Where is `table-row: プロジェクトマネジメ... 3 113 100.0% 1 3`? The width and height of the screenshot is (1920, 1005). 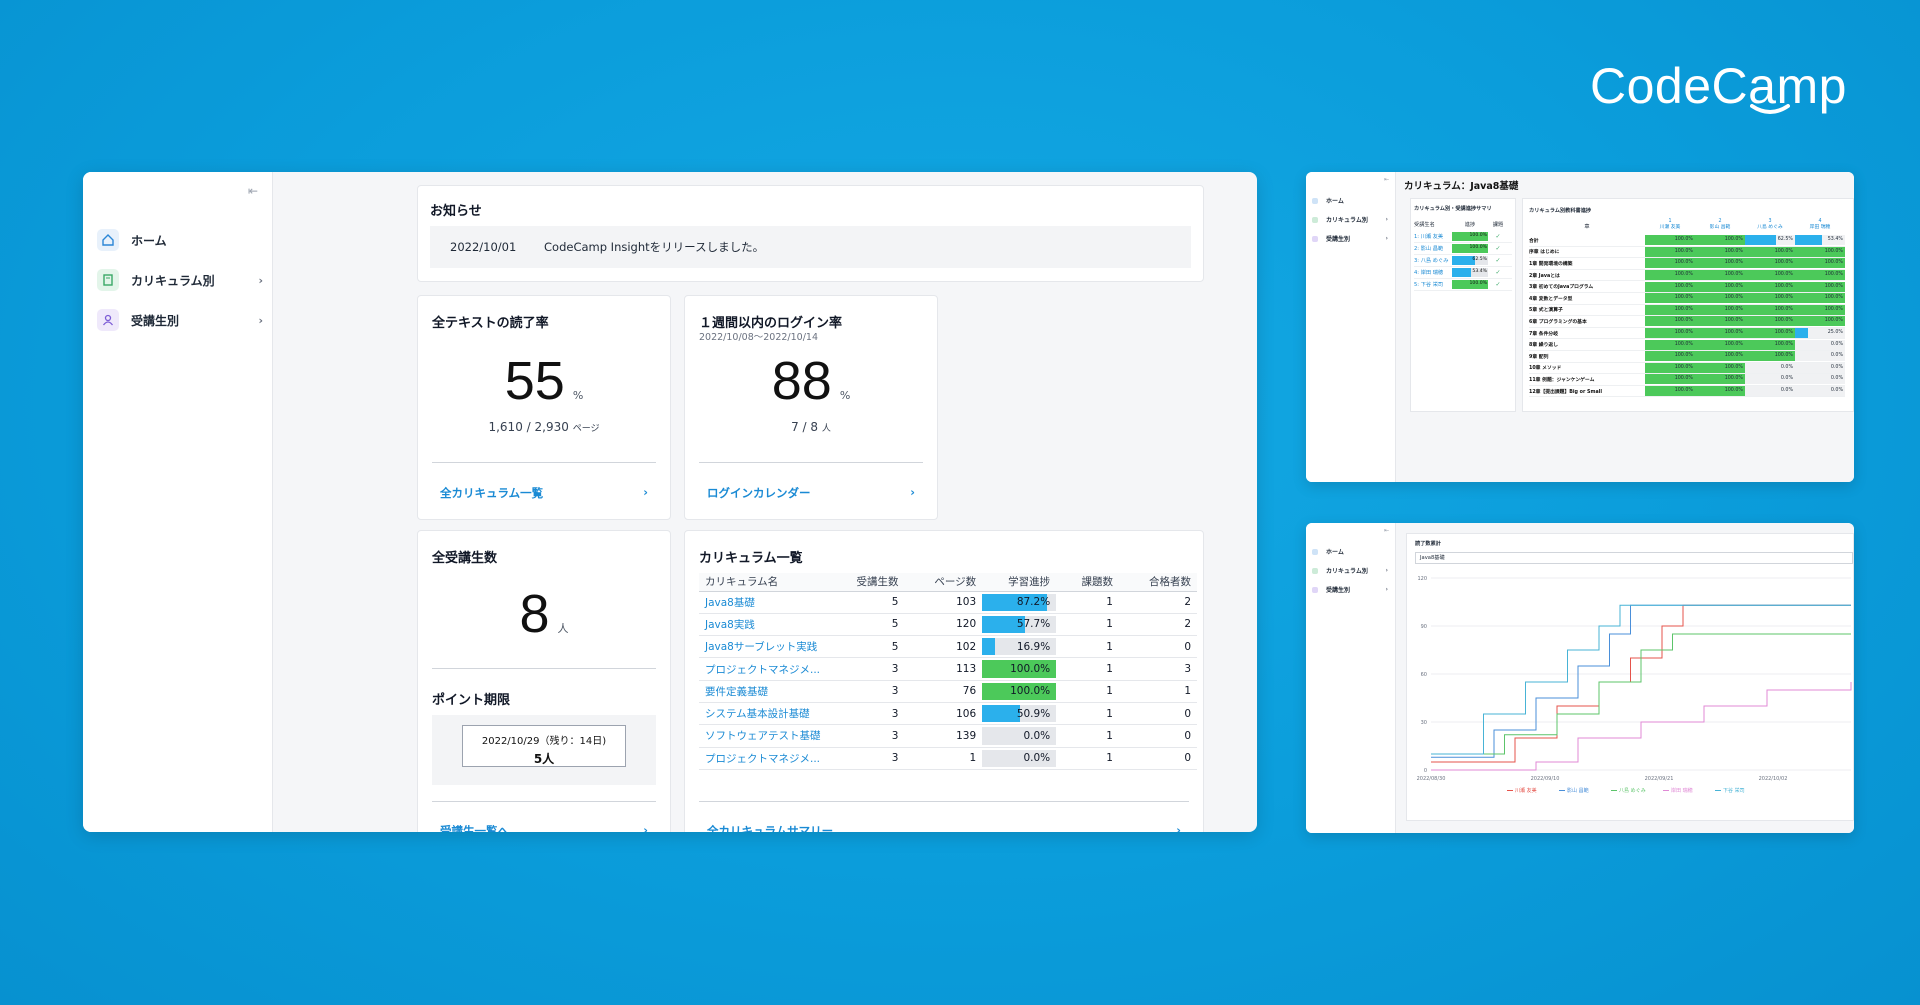 table-row: プロジェクトマネジメ... 3 113 100.0% 1 3 is located at coordinates (948, 669).